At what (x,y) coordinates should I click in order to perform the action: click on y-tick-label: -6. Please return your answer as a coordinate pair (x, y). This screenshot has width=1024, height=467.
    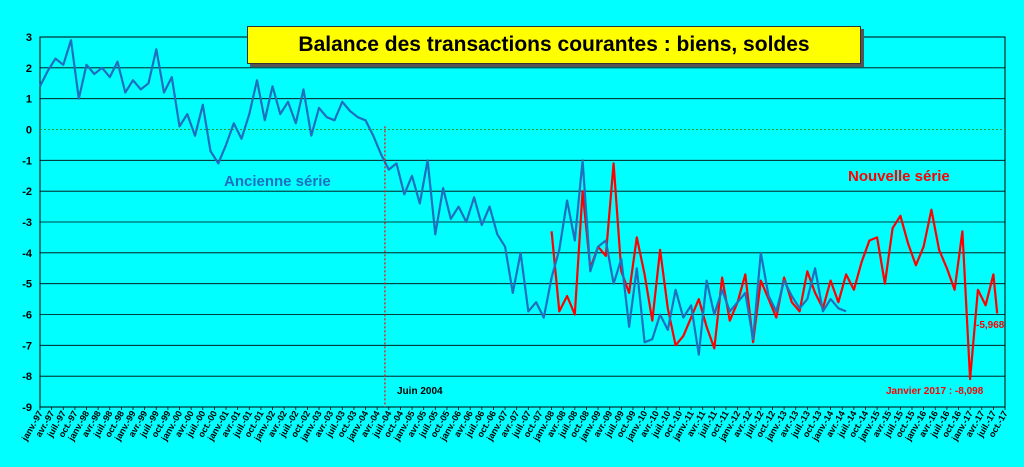
    Looking at the image, I should click on (27, 316).